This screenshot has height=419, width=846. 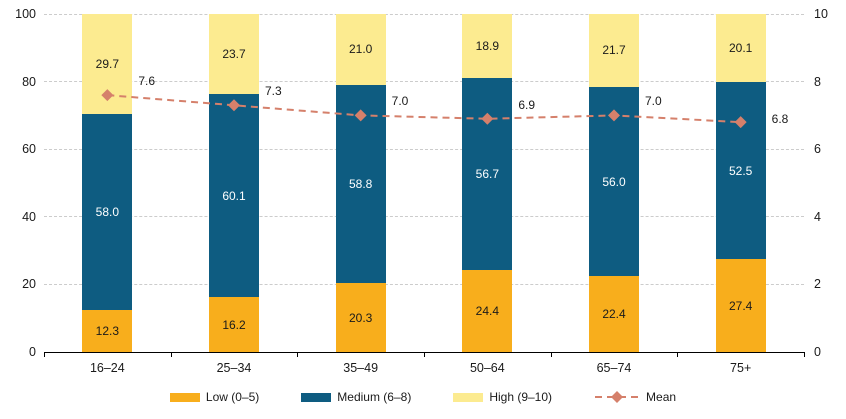 What do you see at coordinates (741, 368) in the screenshot?
I see `x-axis-category-label: 75+` at bounding box center [741, 368].